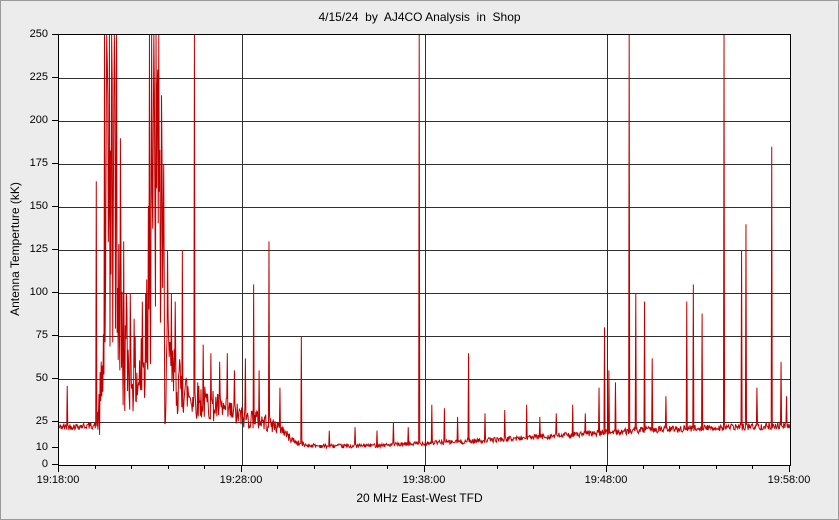 Image resolution: width=839 pixels, height=520 pixels. What do you see at coordinates (38, 206) in the screenshot?
I see `y-tick-label: 150` at bounding box center [38, 206].